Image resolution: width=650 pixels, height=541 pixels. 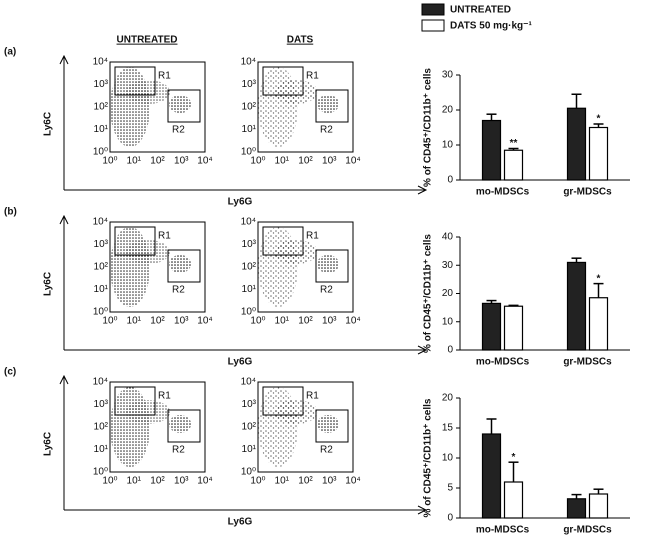 What do you see at coordinates (514, 457) in the screenshot?
I see `significance: *` at bounding box center [514, 457].